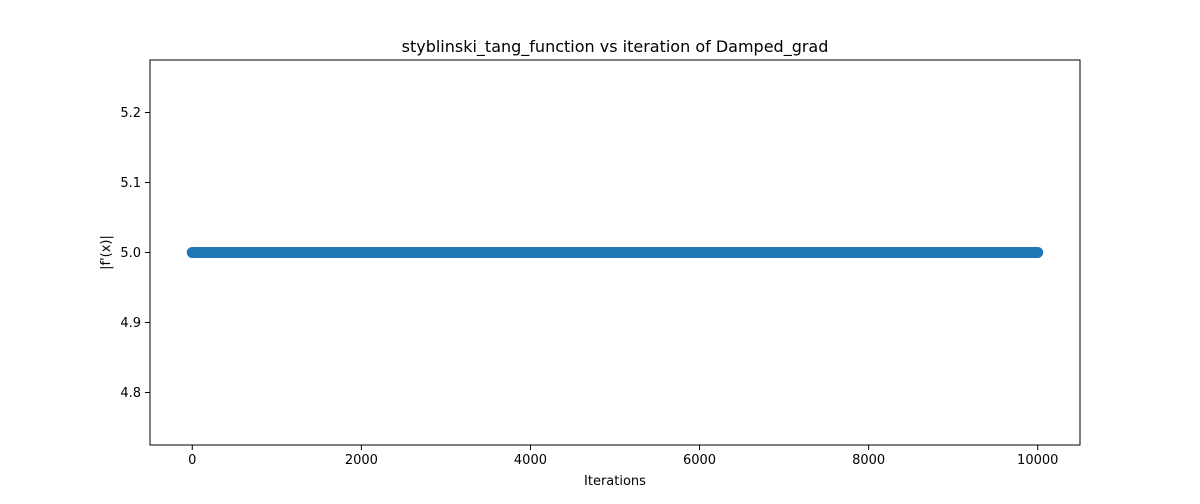  Describe the element at coordinates (130, 323) in the screenshot. I see `y-tick-label: 4.9` at that location.